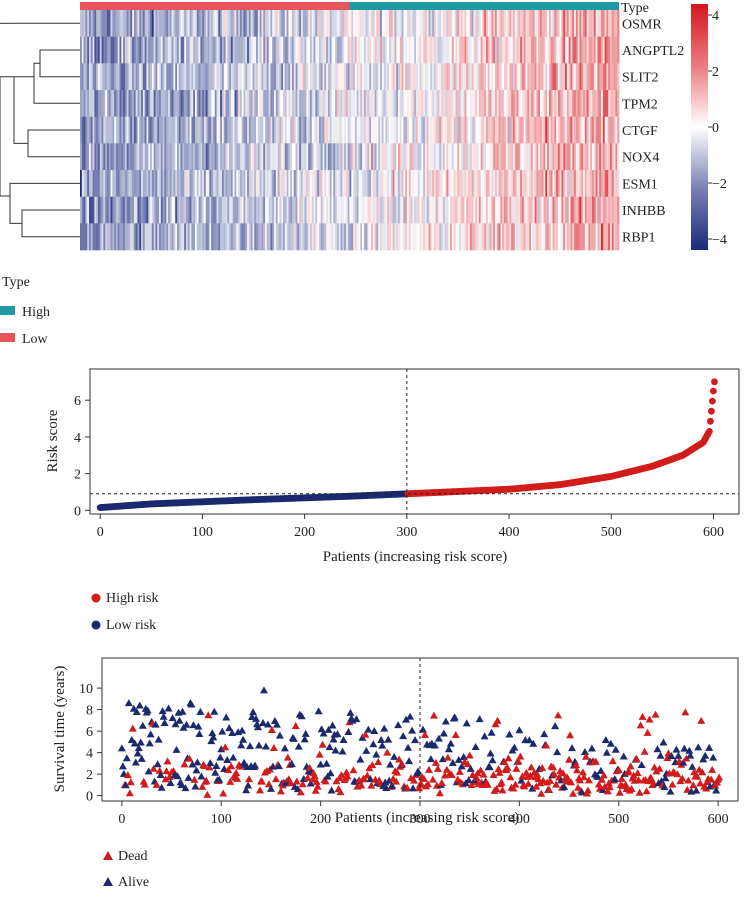  What do you see at coordinates (407, 444) in the screenshot?
I see `risk-points` at bounding box center [407, 444].